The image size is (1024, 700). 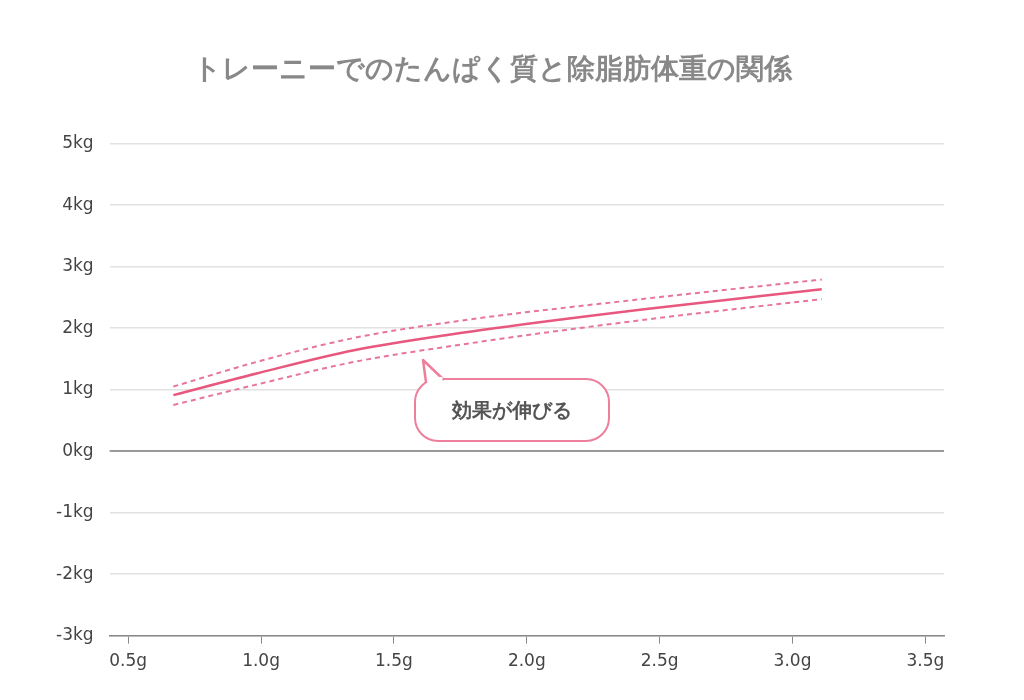 What do you see at coordinates (792, 660) in the screenshot?
I see `x-tick-label: 3.0g` at bounding box center [792, 660].